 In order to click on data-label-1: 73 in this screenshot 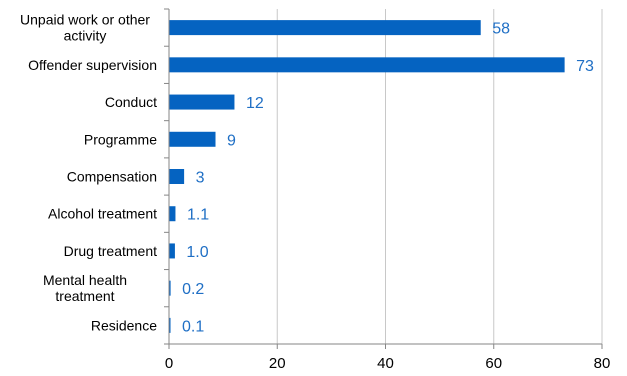, I will do `click(585, 66)`.